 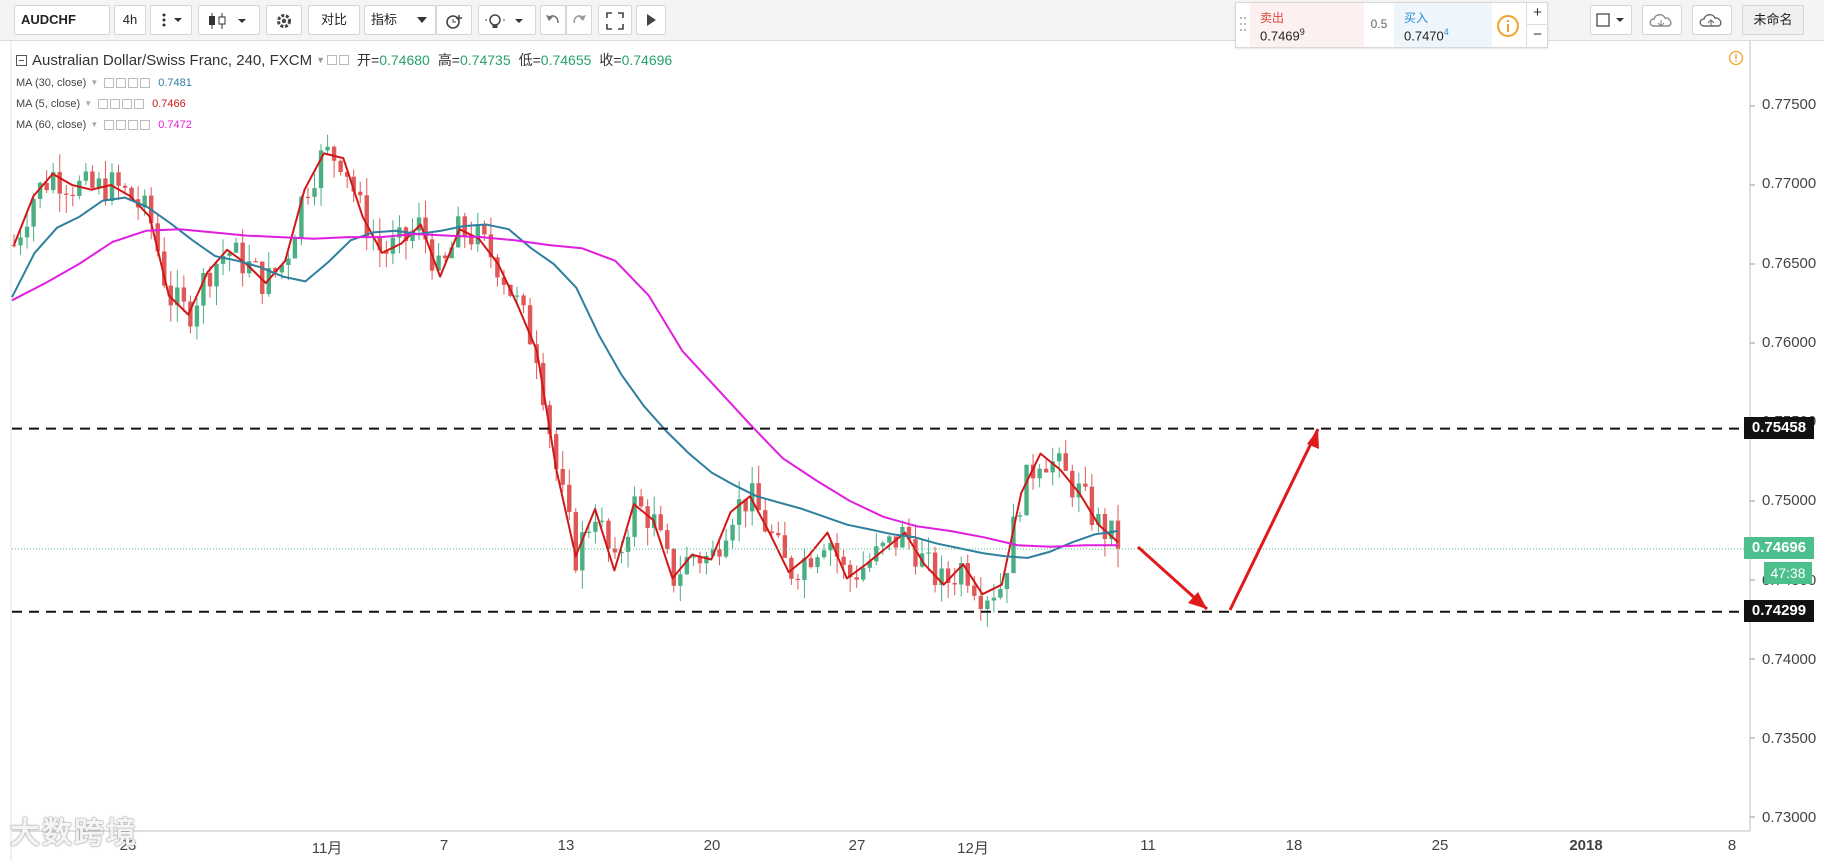 I want to click on fullscreen-button, so click(x=615, y=20).